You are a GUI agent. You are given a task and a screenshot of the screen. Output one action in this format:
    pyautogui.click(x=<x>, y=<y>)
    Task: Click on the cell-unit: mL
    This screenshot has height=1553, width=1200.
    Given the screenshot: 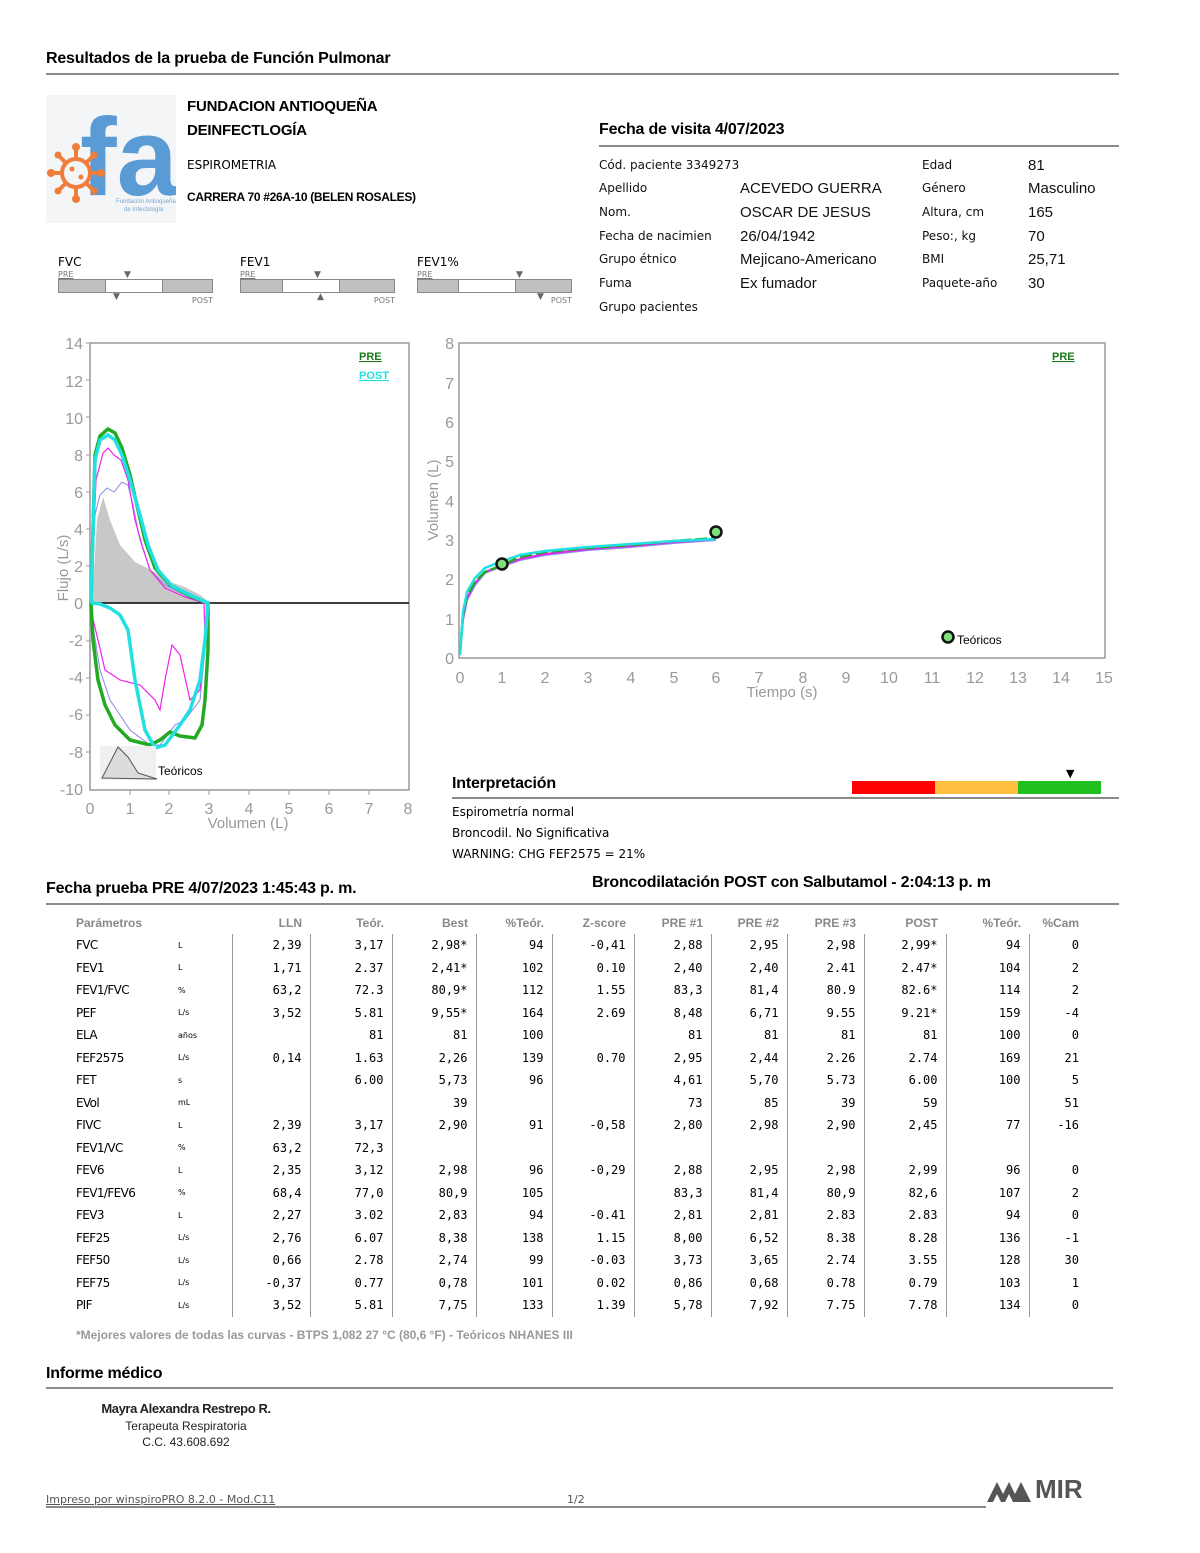 What is the action you would take?
    pyautogui.click(x=201, y=1102)
    